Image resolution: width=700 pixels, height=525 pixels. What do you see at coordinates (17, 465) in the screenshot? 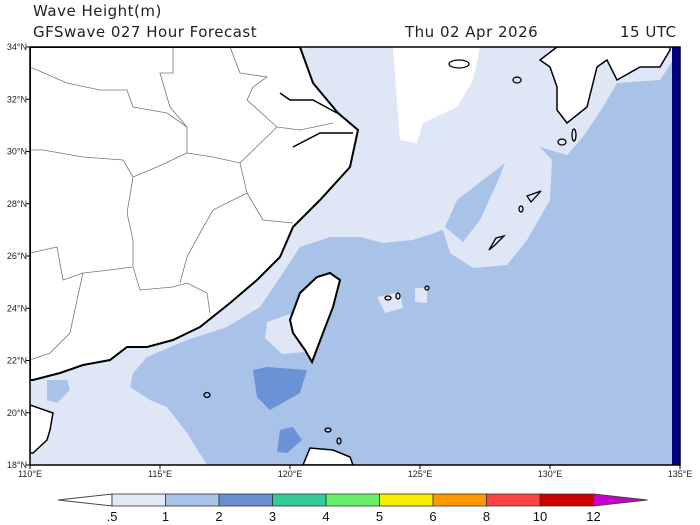
I see `lat-label: 18°N` at bounding box center [17, 465].